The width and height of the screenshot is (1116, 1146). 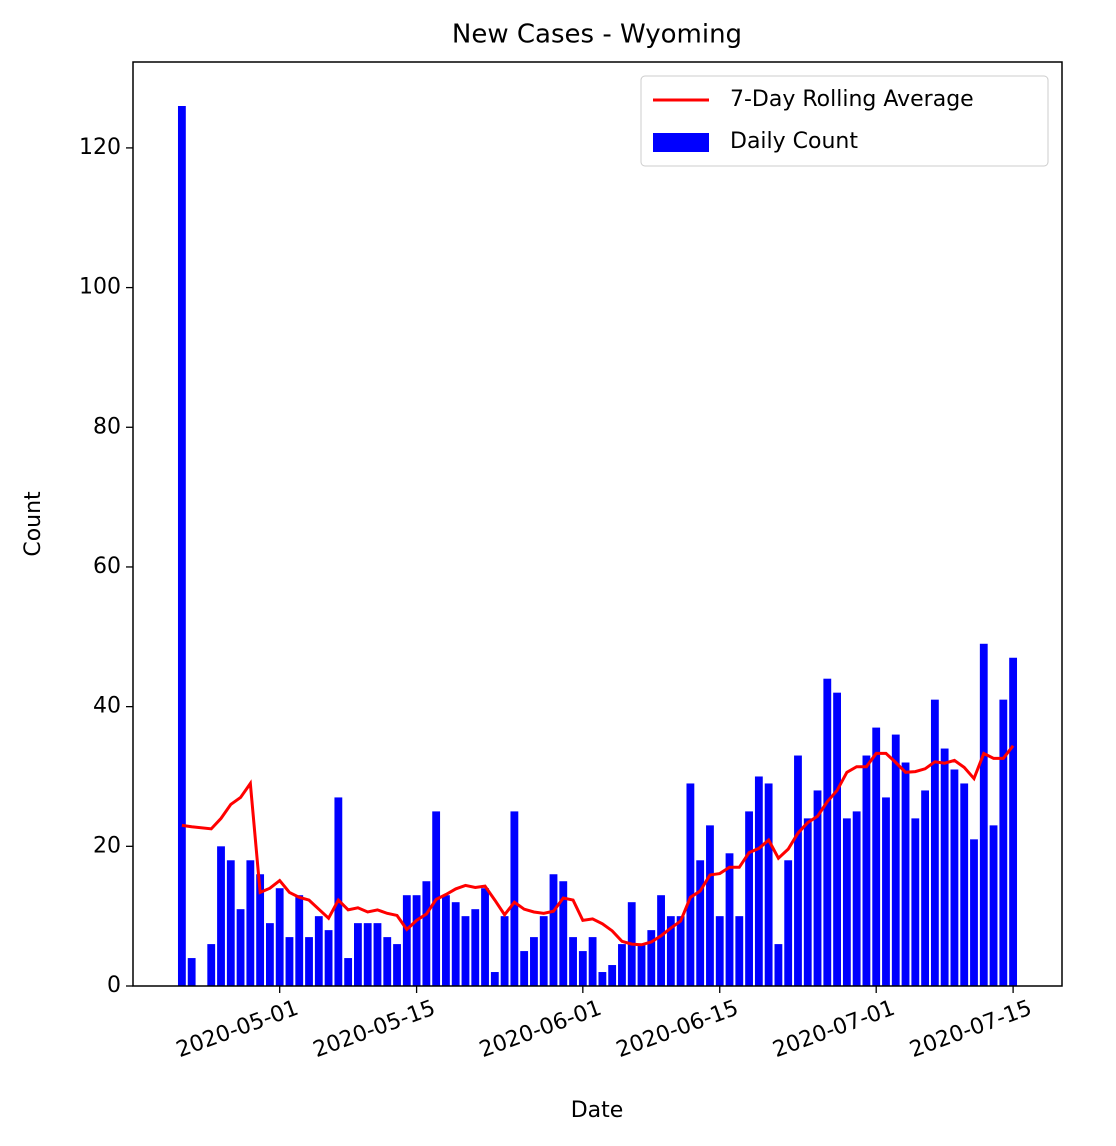 I want to click on y-tick-label: 80, so click(x=107, y=426).